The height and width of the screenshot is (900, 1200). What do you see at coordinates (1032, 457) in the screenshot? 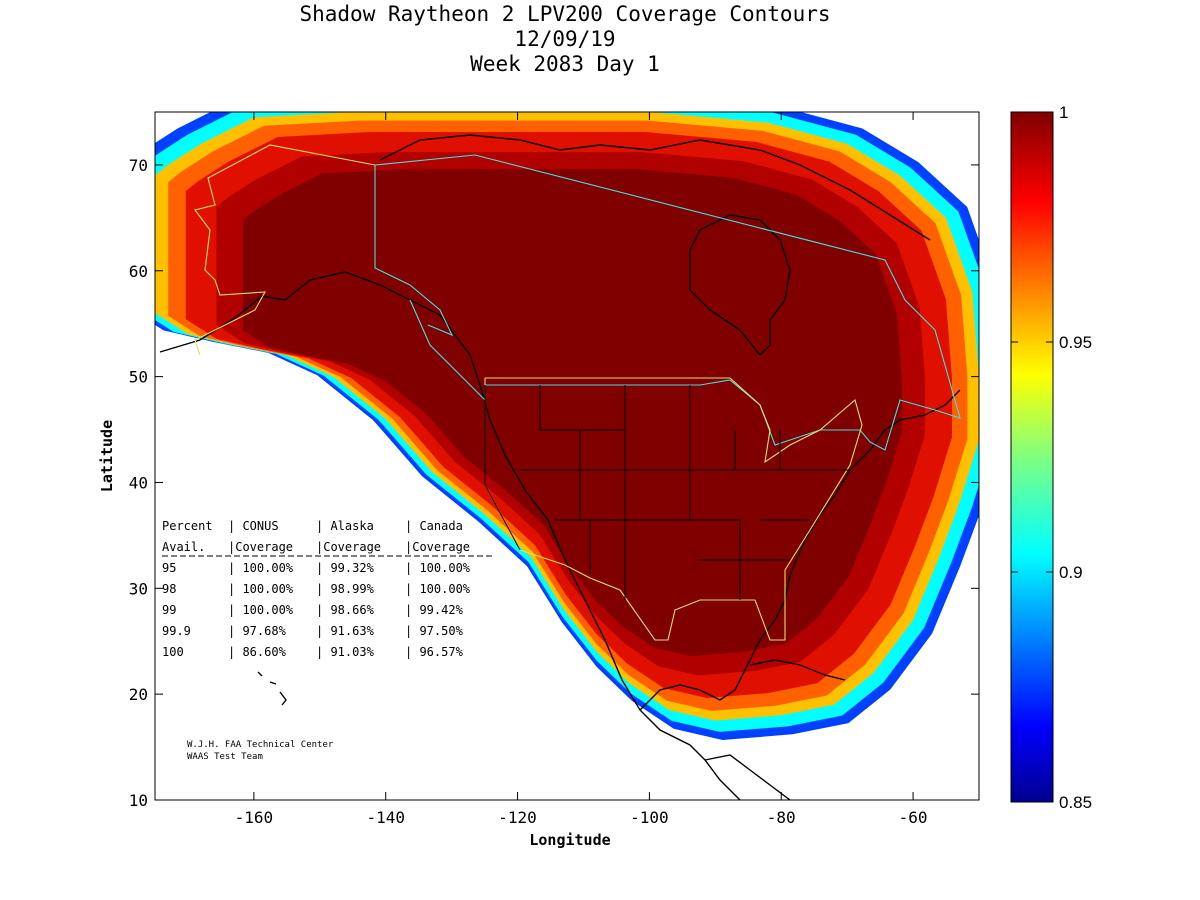
I see `colorbar` at bounding box center [1032, 457].